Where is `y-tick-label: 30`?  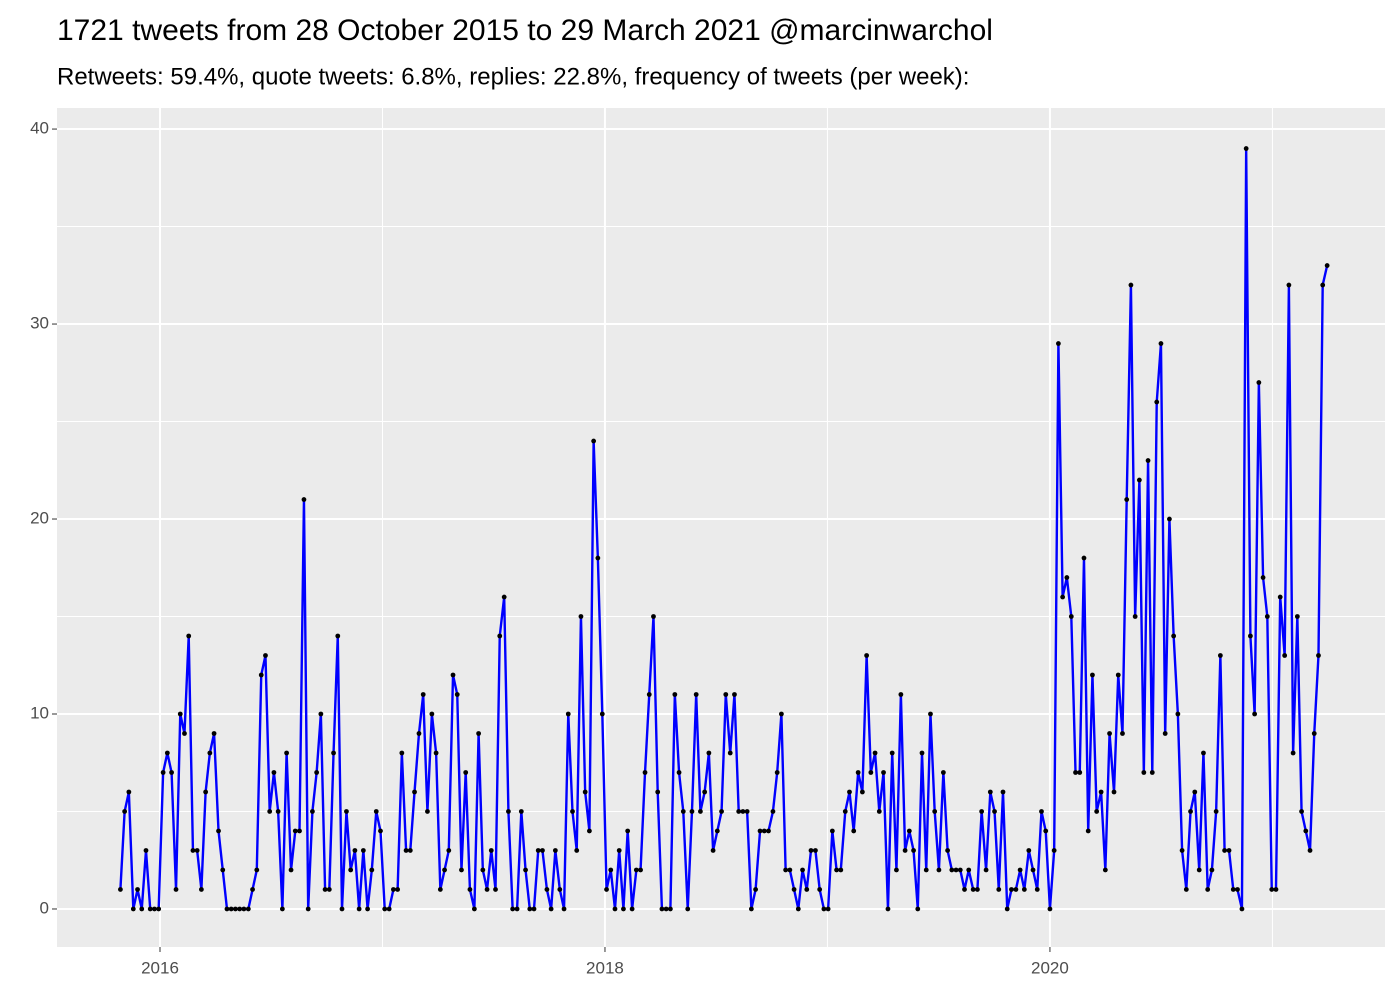 y-tick-label: 30 is located at coordinates (39, 323).